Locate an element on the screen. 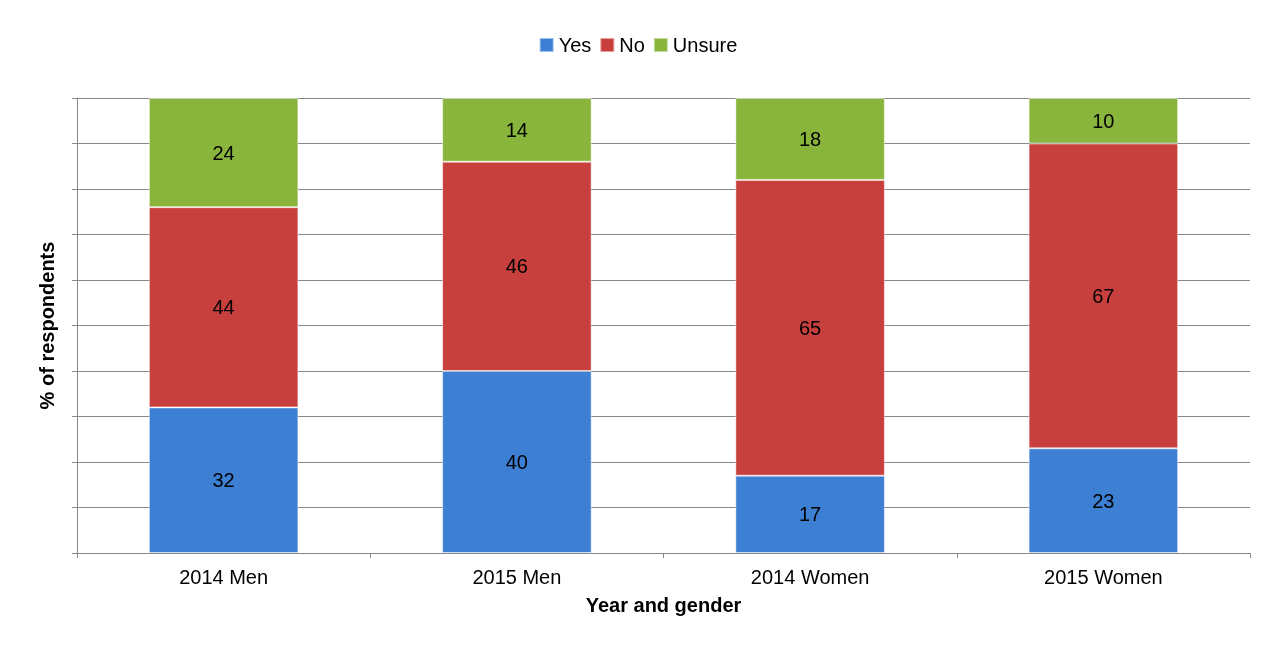 Image resolution: width=1276 pixels, height=672 pixels. x-tick-label: 2015 Men is located at coordinates (517, 577).